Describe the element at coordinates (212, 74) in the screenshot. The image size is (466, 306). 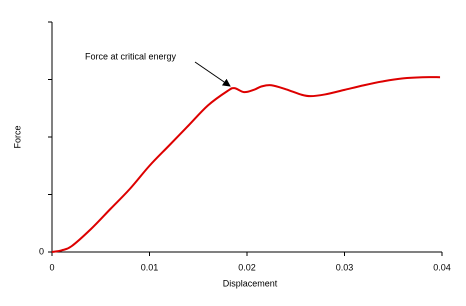
I see `annotation-arrow` at that location.